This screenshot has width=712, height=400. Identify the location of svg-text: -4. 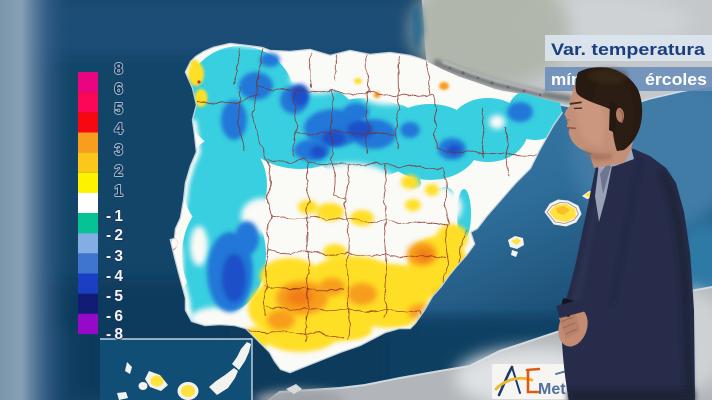
(114, 276).